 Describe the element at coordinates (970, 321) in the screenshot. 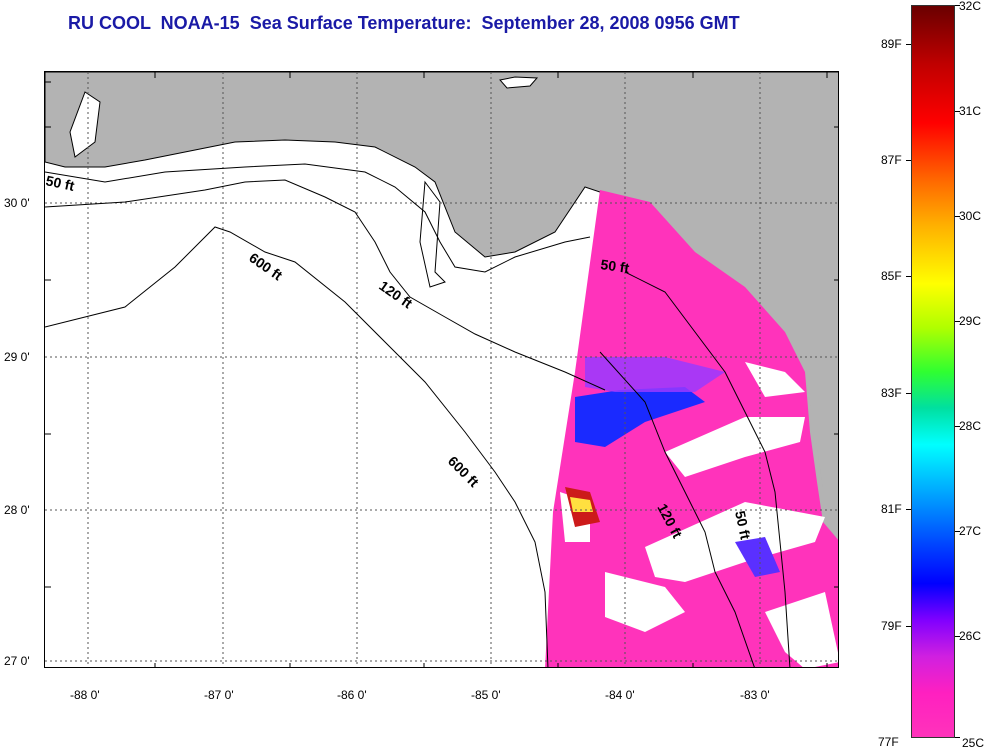

I see `colorbar-celsius-label: 29C` at that location.